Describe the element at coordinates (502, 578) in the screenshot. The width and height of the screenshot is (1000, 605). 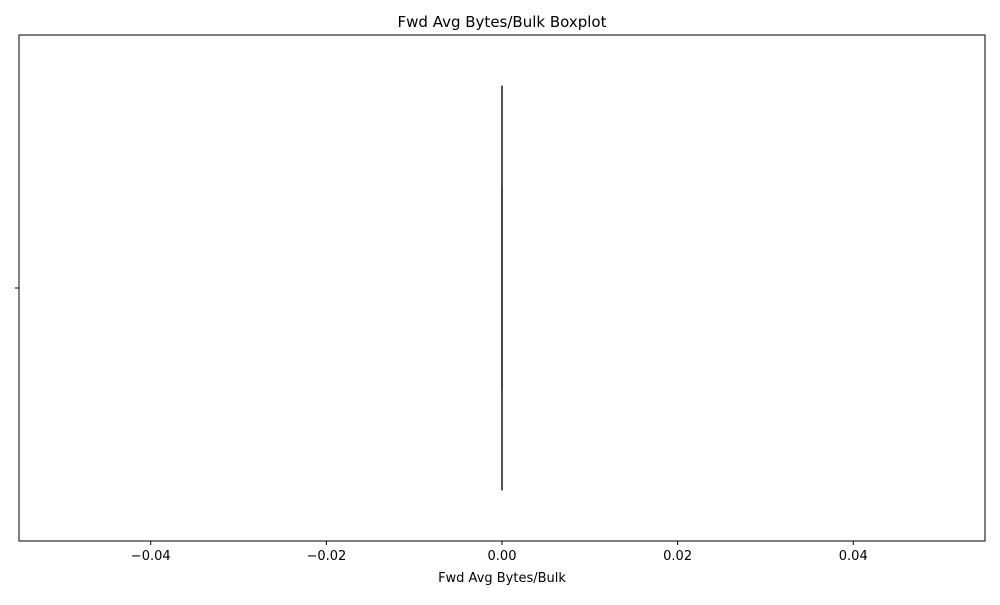
I see `x-axis-label: Fwd Avg Bytes/Bulk` at that location.